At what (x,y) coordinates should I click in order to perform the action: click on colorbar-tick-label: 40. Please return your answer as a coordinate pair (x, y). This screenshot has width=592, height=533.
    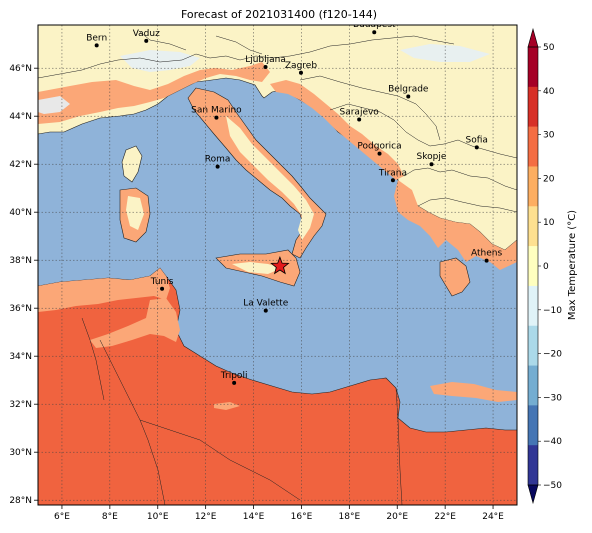
    Looking at the image, I should click on (549, 92).